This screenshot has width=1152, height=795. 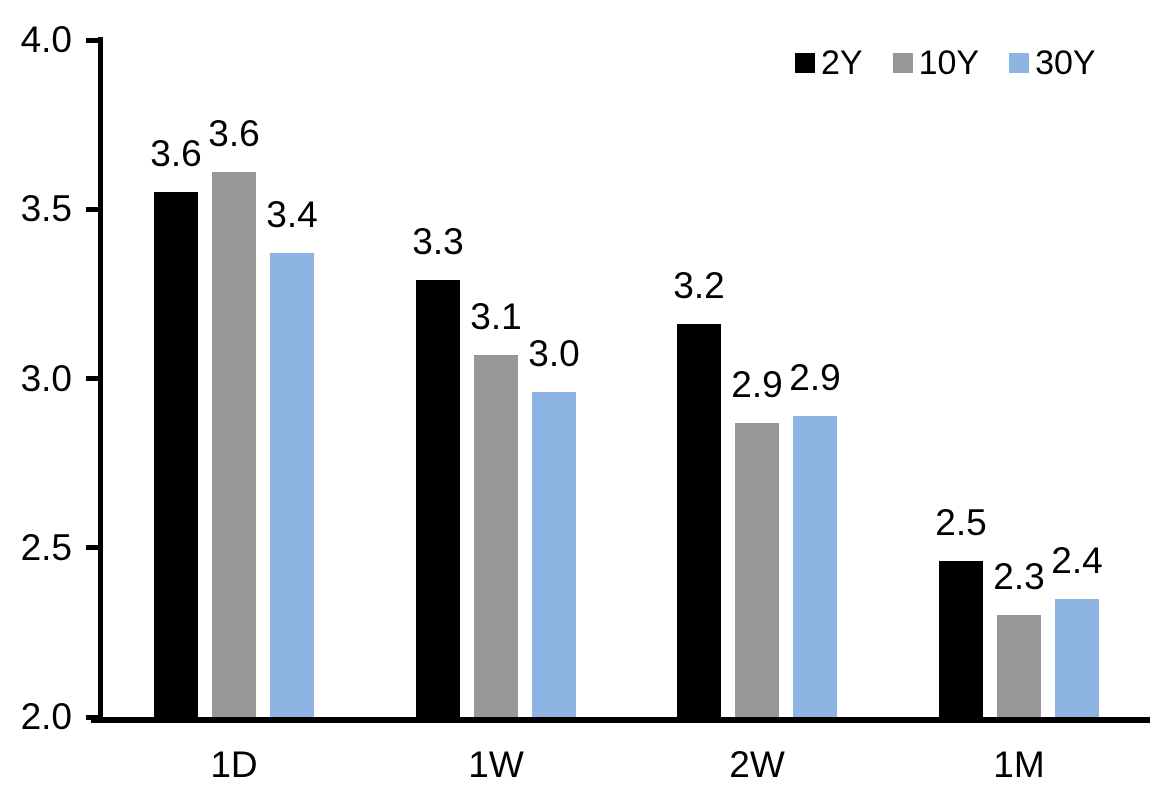 What do you see at coordinates (699, 285) in the screenshot?
I see `bar-value-label: 3.2` at bounding box center [699, 285].